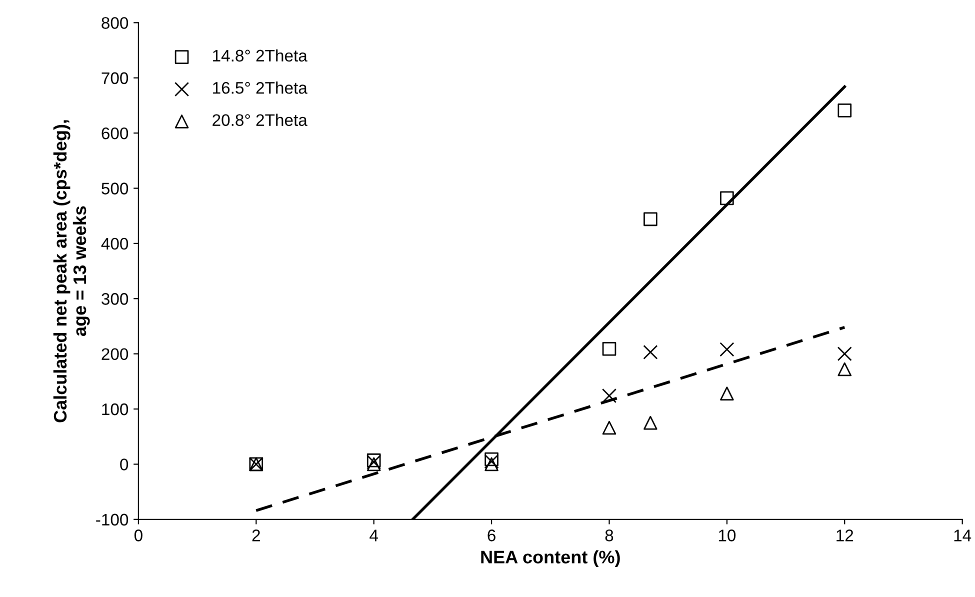 The image size is (975, 597). What do you see at coordinates (115, 409) in the screenshot?
I see `y-tick-label: 100` at bounding box center [115, 409].